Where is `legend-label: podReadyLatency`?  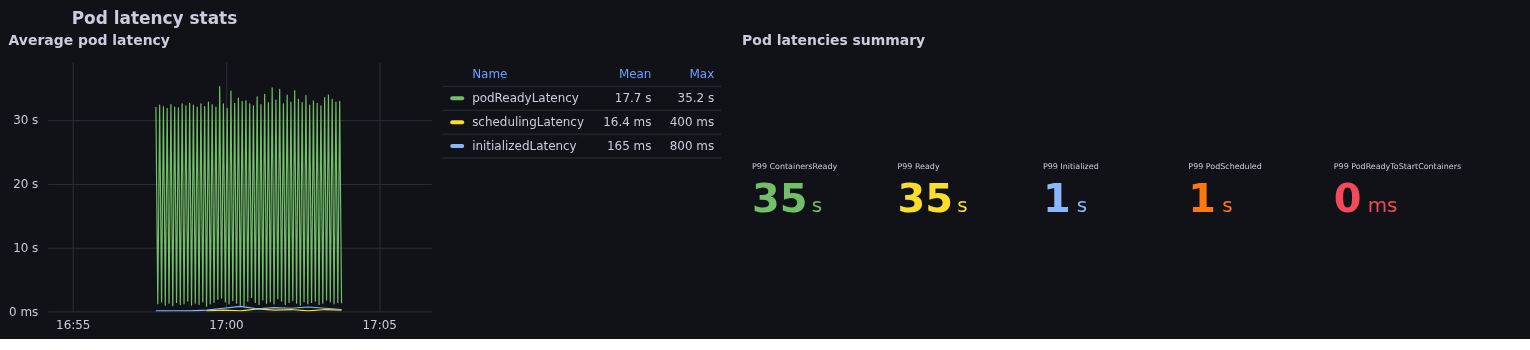
legend-label: podReadyLatency is located at coordinates (525, 98).